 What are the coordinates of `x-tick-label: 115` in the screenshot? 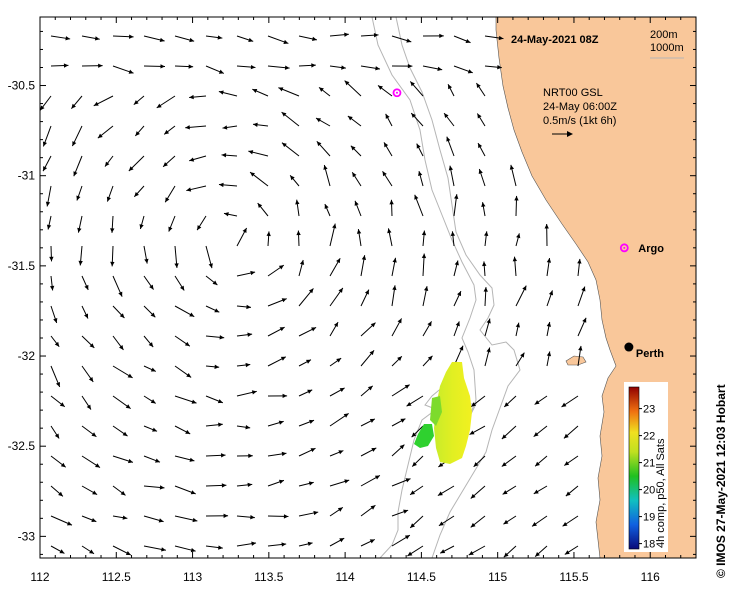 It's located at (497, 577).